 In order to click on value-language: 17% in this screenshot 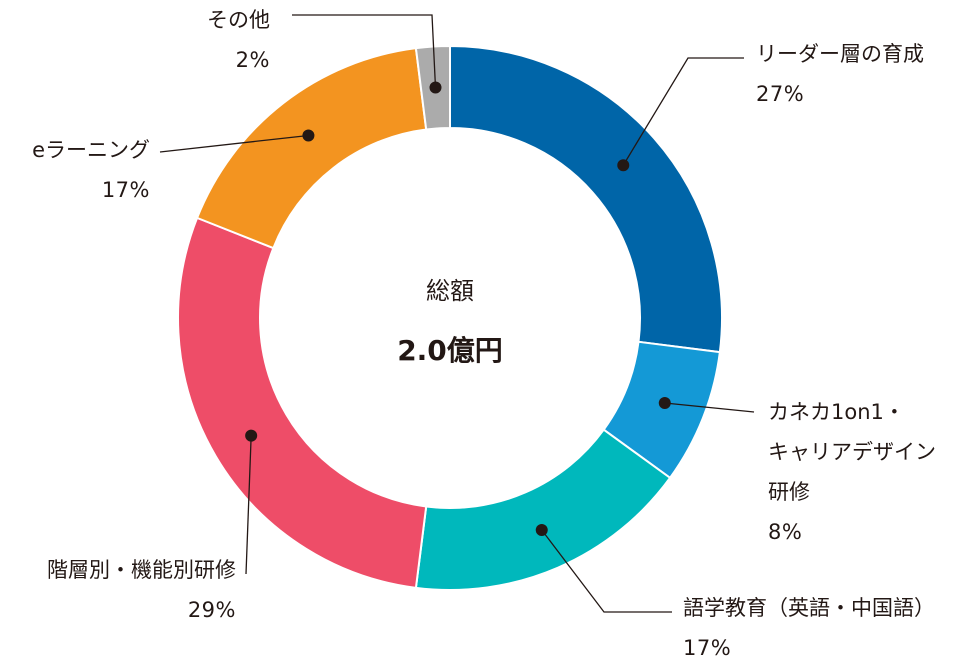, I will do `click(707, 648)`.